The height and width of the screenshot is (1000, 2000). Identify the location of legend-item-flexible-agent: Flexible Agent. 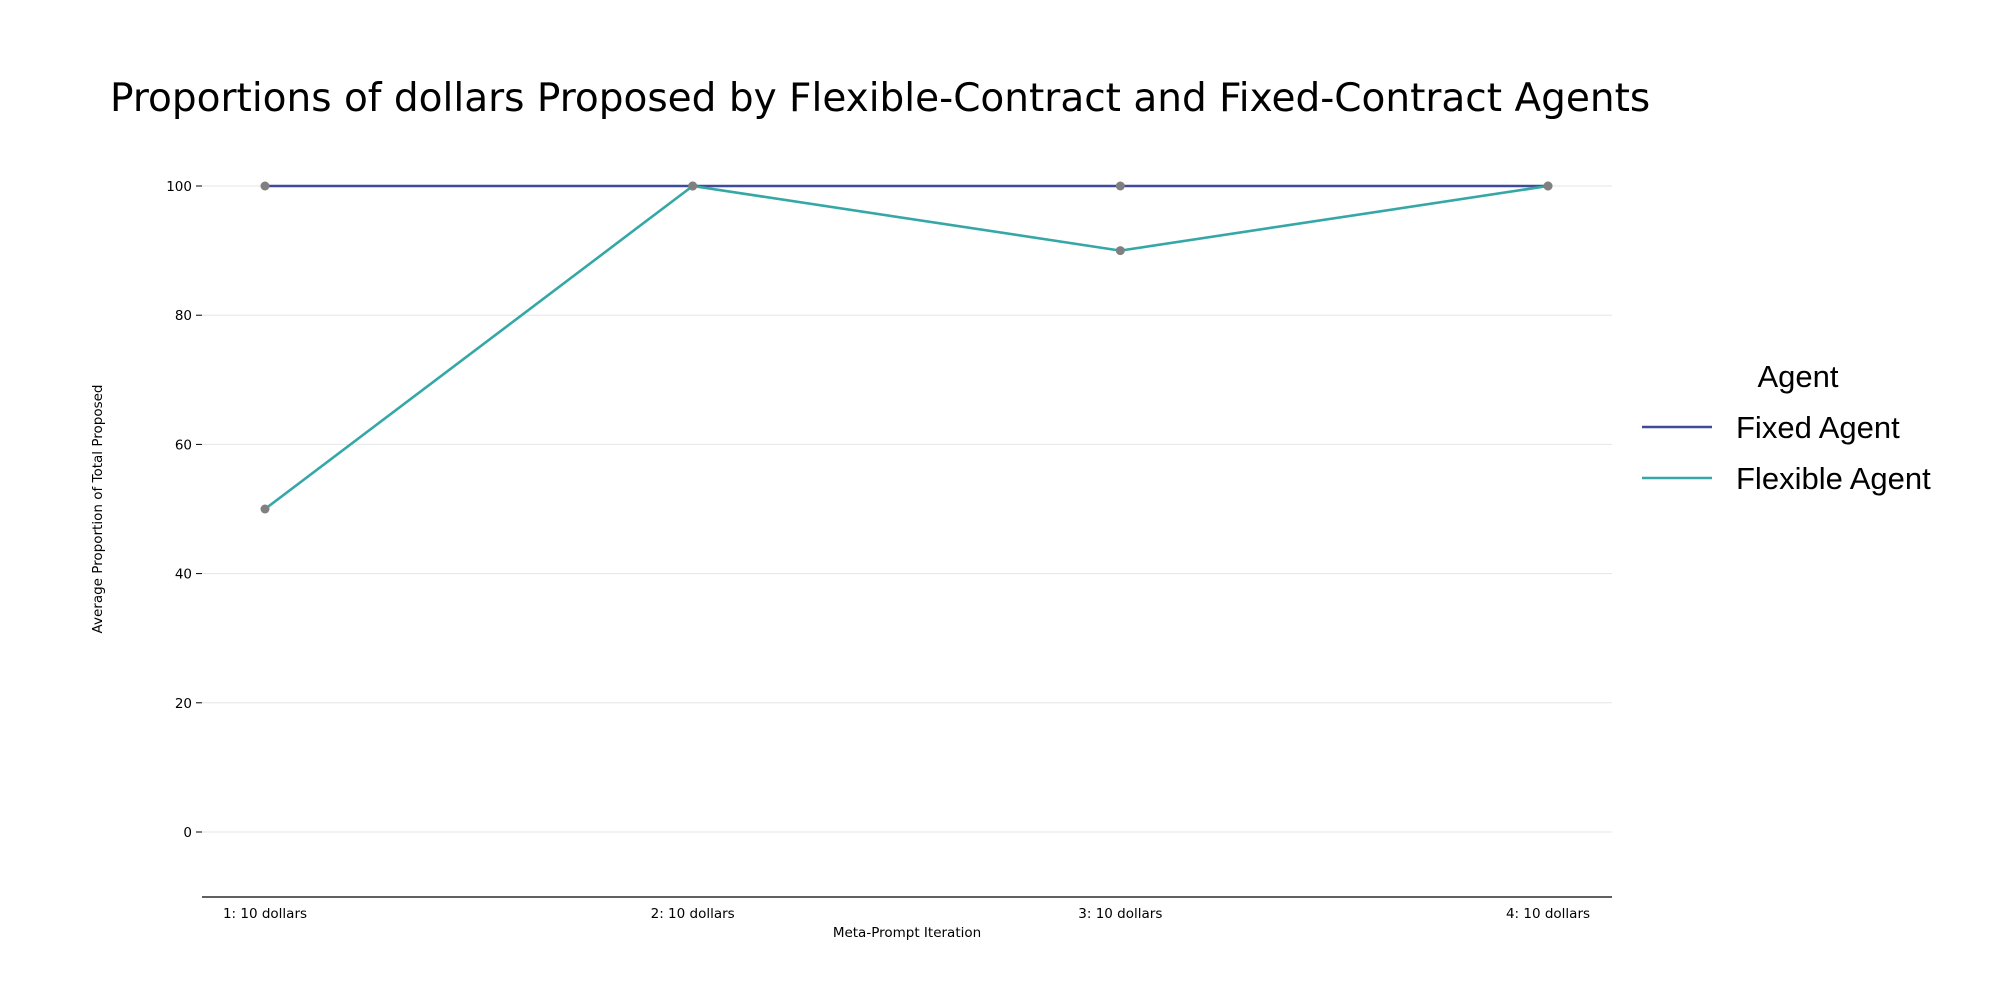
(1786, 478).